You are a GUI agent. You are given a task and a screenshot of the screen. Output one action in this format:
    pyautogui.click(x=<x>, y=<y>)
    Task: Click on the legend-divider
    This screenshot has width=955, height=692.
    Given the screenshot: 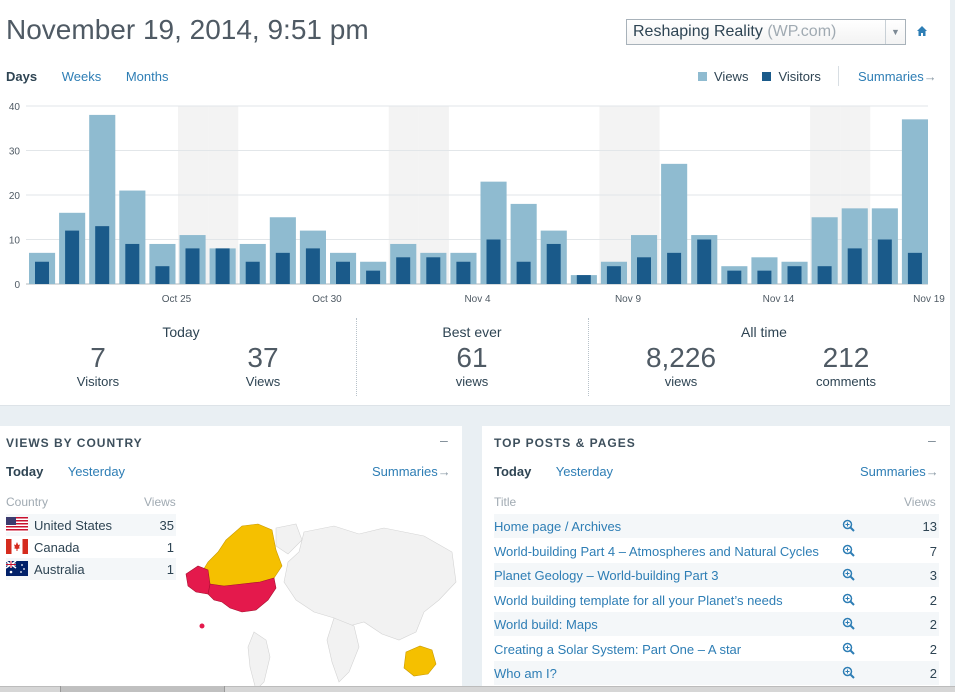 What is the action you would take?
    pyautogui.click(x=838, y=76)
    